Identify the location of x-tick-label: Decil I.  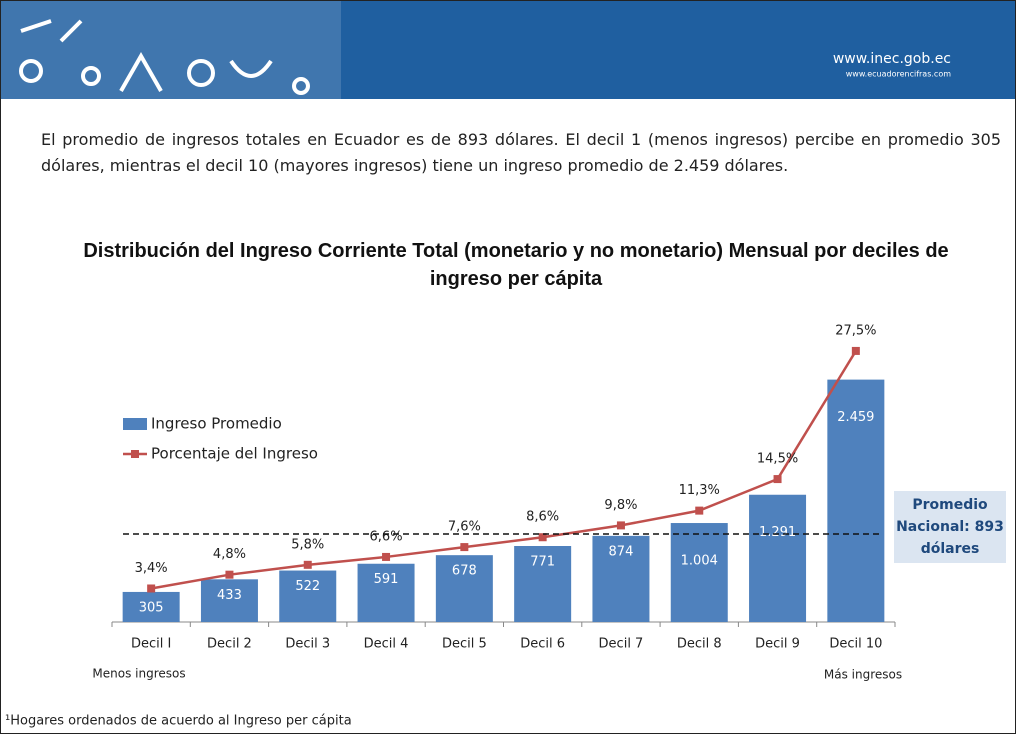
(151, 644).